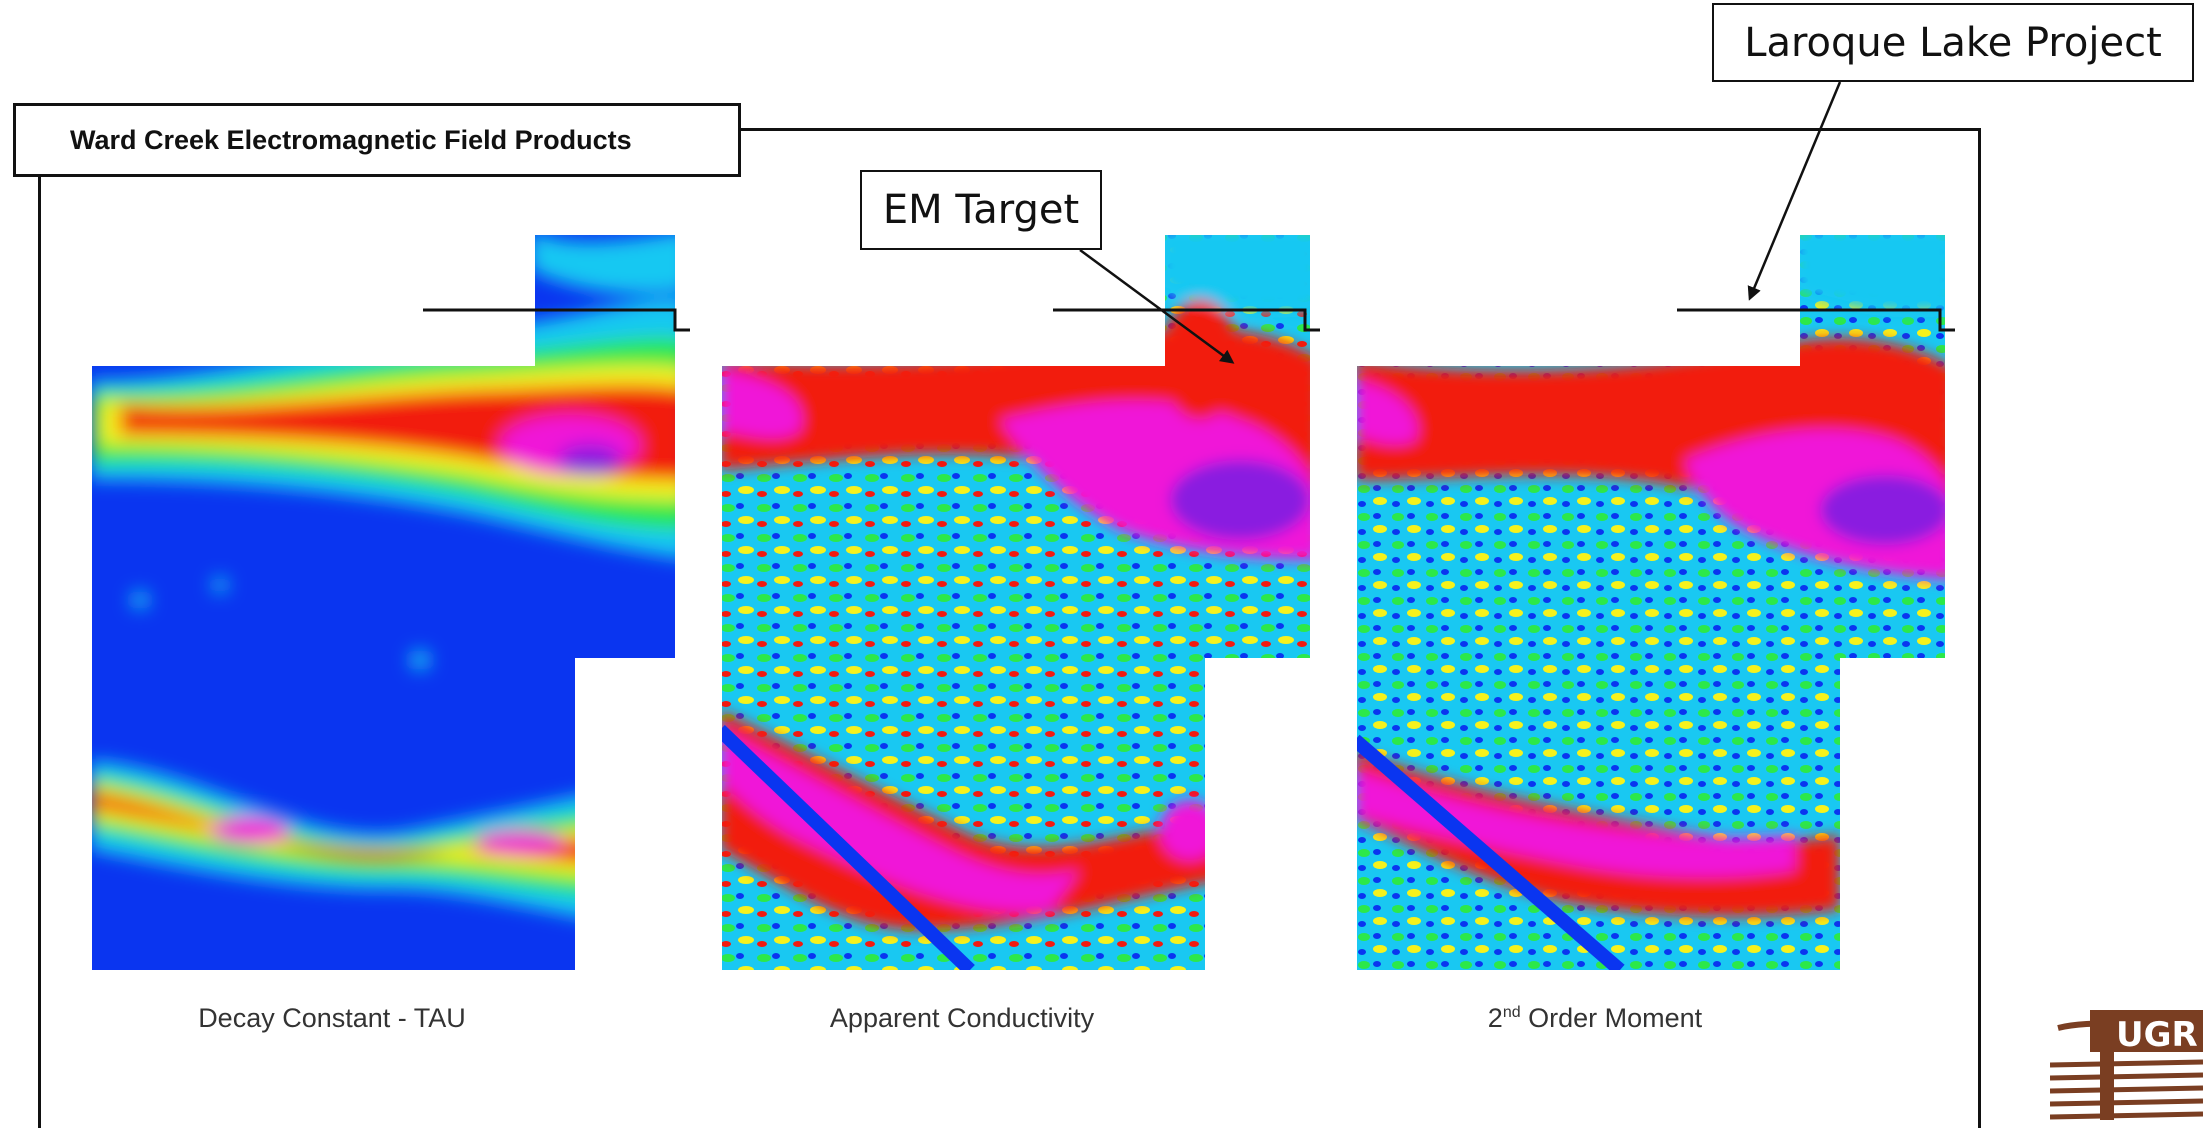 This screenshot has width=2203, height=1128. Describe the element at coordinates (332, 1018) in the screenshot. I see `tau-caption: Decay Constant - TAU` at that location.